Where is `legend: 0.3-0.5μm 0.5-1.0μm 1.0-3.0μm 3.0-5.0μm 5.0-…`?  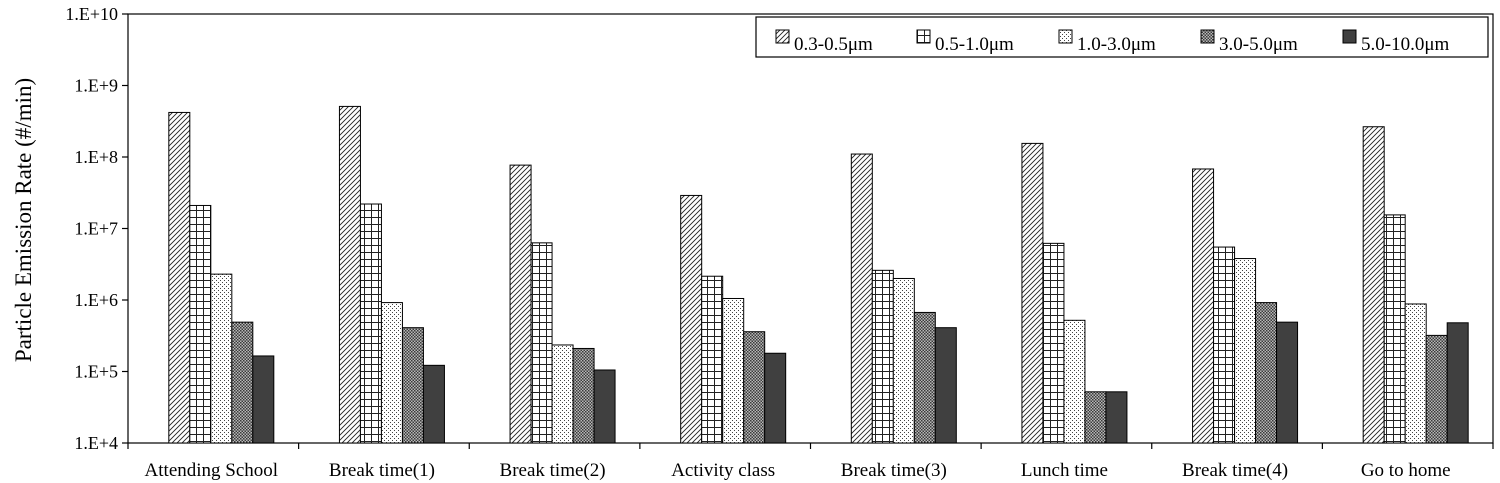
legend: 0.3-0.5μm 0.5-1.0μm 1.0-3.0μm 3.0-5.0μm 5.0-… is located at coordinates (1122, 37).